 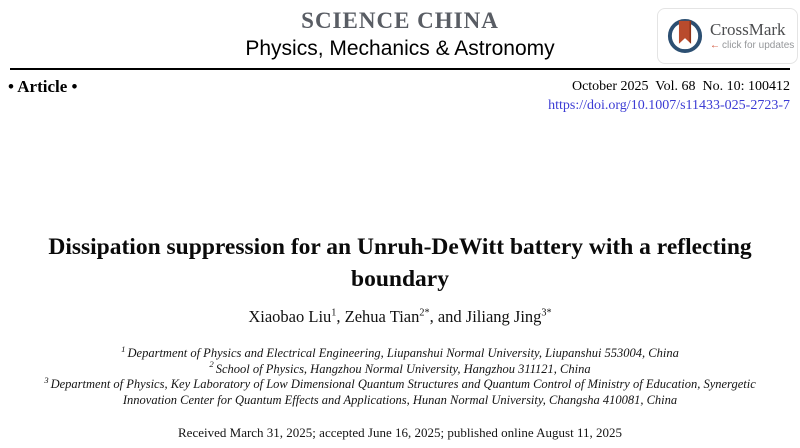 I want to click on crossmark-tagline: ← click for updates, so click(x=752, y=45).